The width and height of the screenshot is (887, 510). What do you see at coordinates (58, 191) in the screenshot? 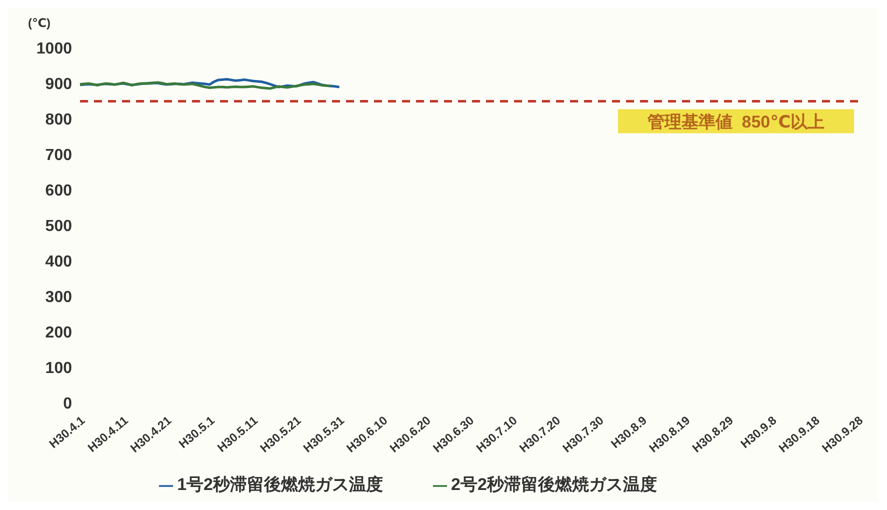
I see `y-tick-label: 600` at bounding box center [58, 191].